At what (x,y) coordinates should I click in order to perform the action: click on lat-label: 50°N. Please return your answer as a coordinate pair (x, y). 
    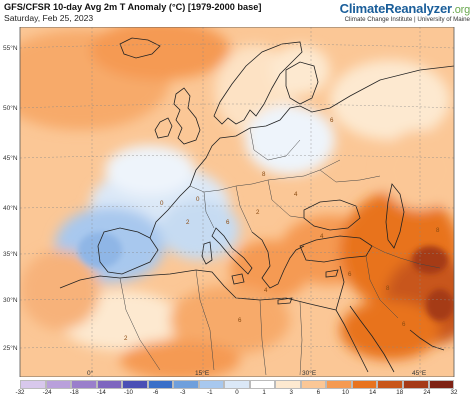
    Looking at the image, I should click on (10, 108).